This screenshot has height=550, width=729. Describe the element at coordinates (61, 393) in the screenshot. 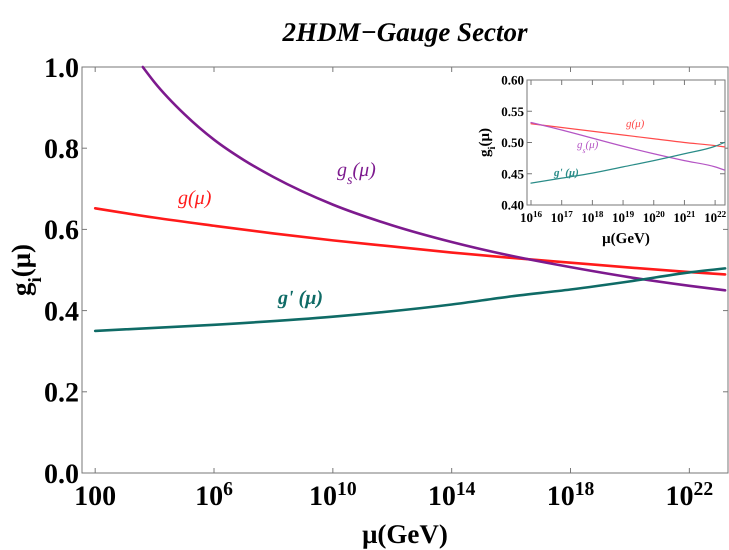

I see `y-tick-label: 0.2` at that location.